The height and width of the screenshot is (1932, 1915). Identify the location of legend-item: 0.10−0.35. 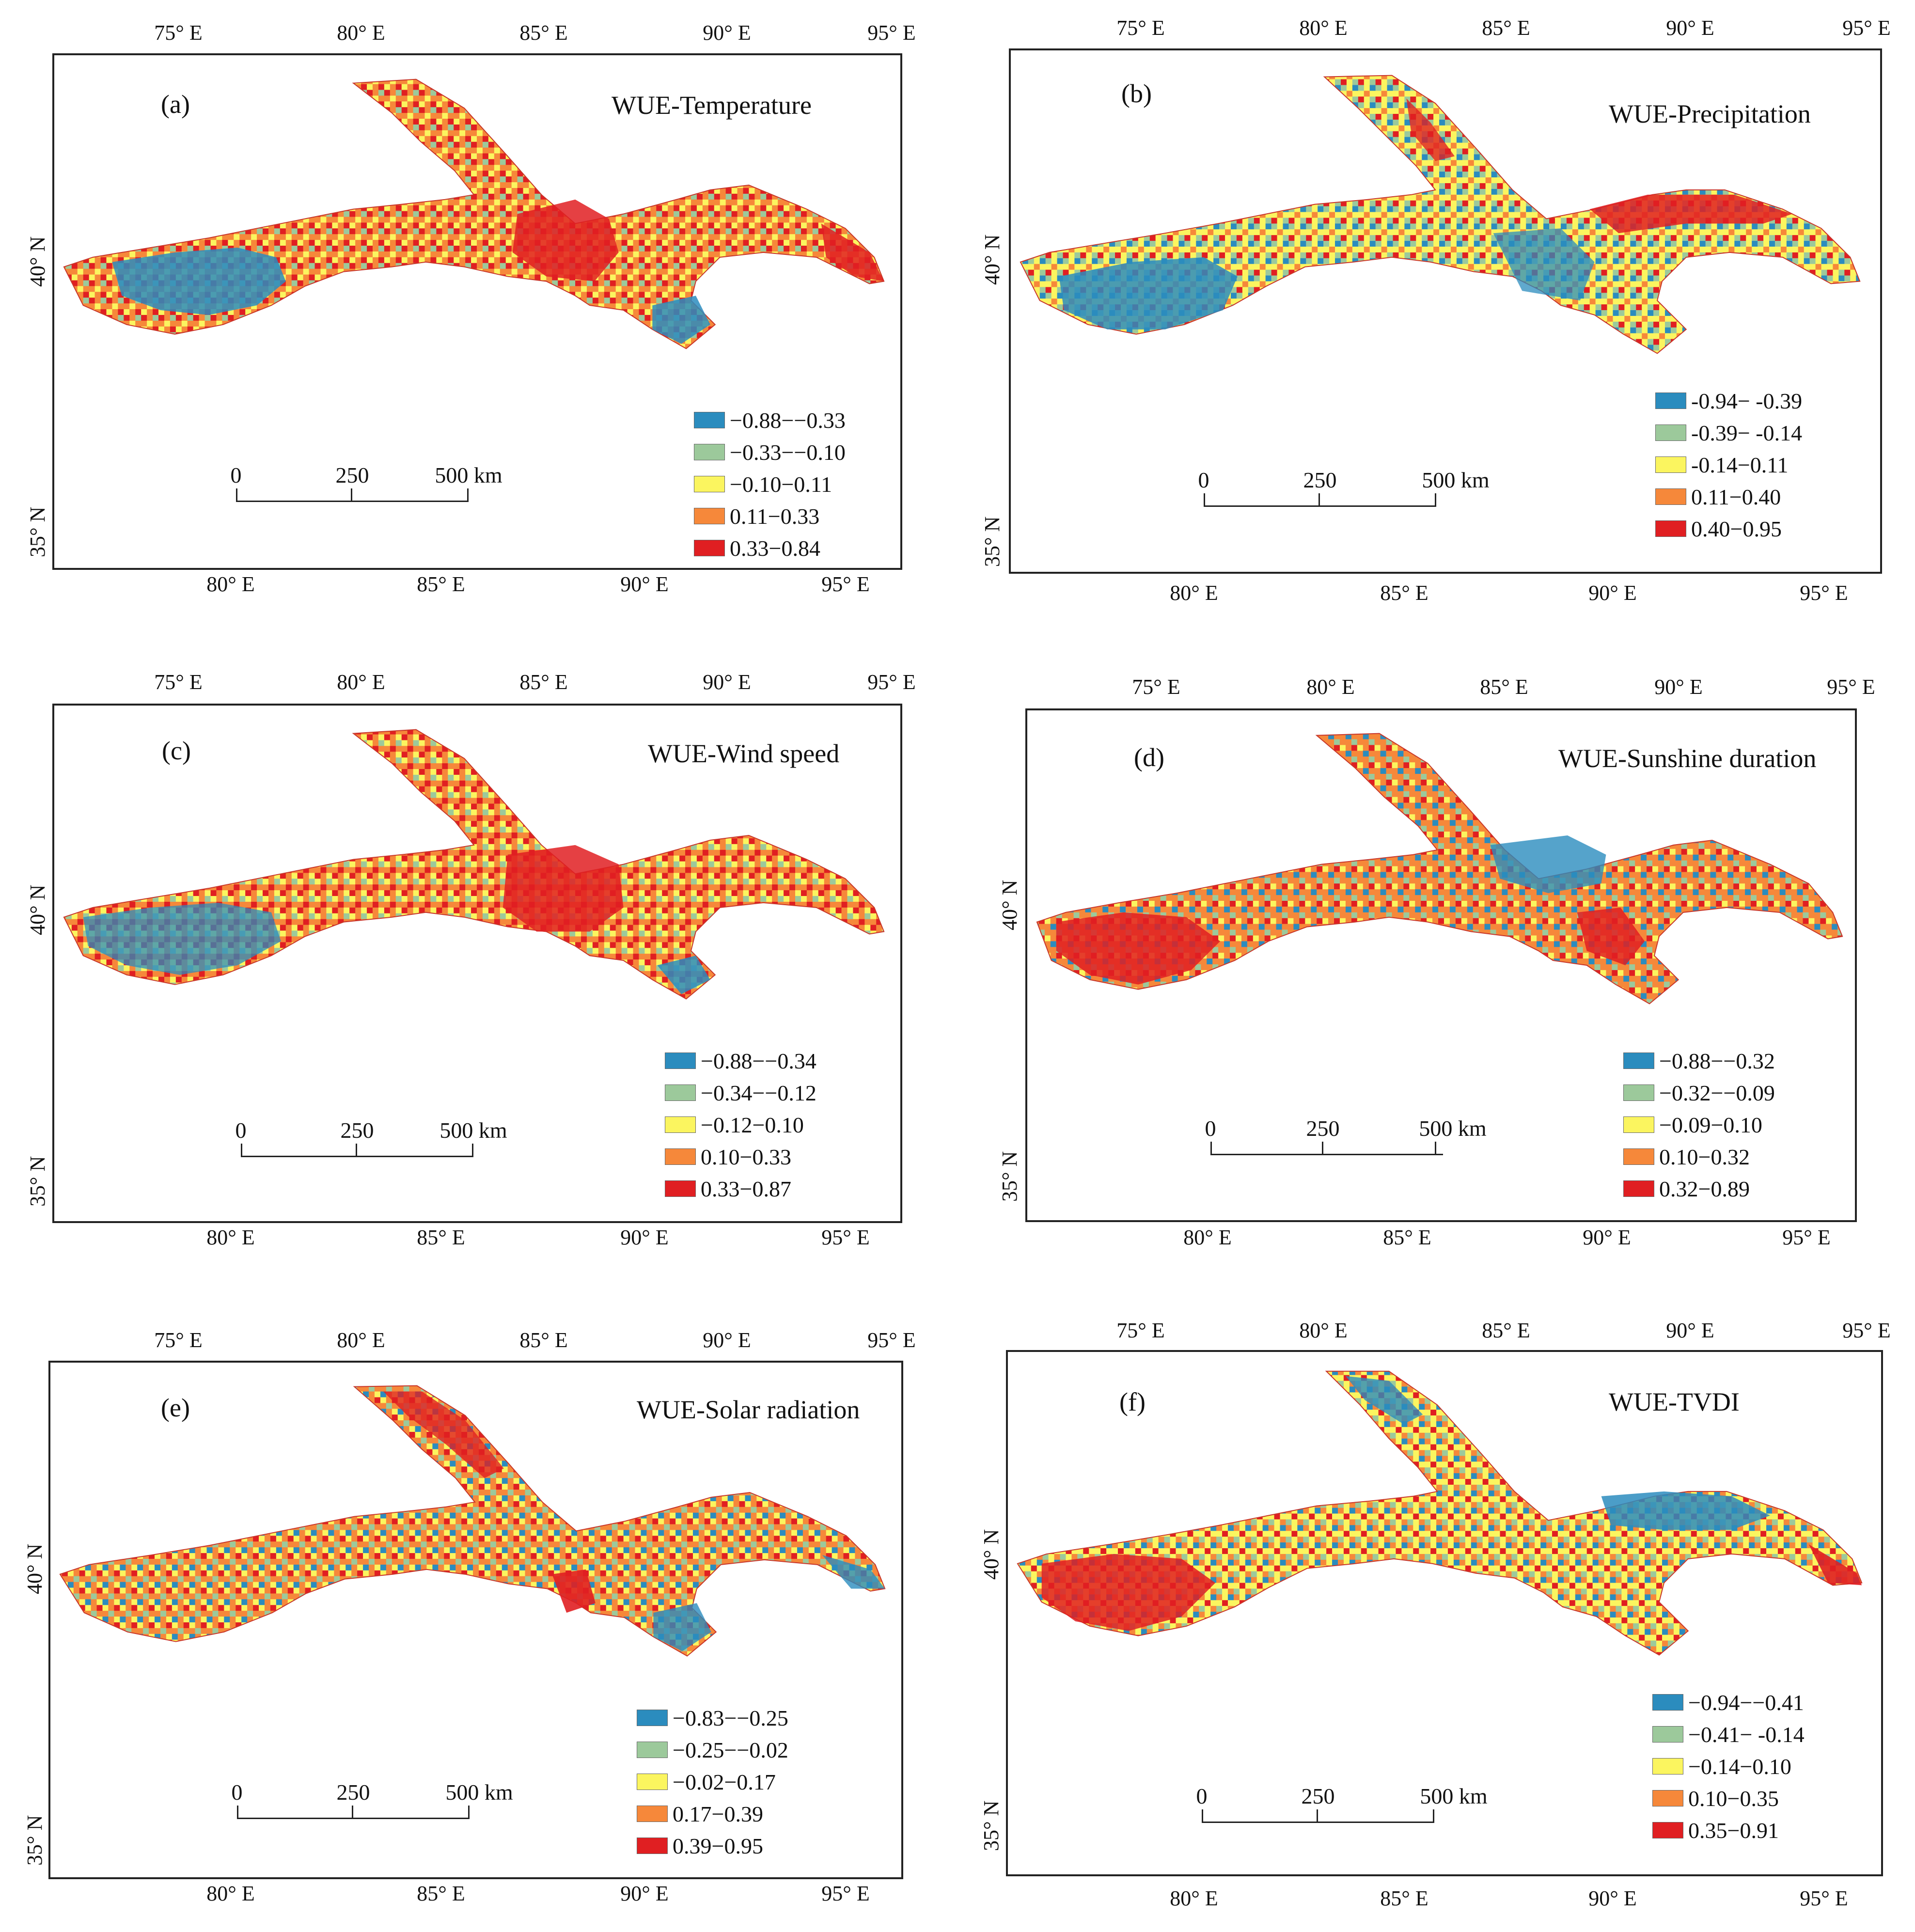
(1728, 1798).